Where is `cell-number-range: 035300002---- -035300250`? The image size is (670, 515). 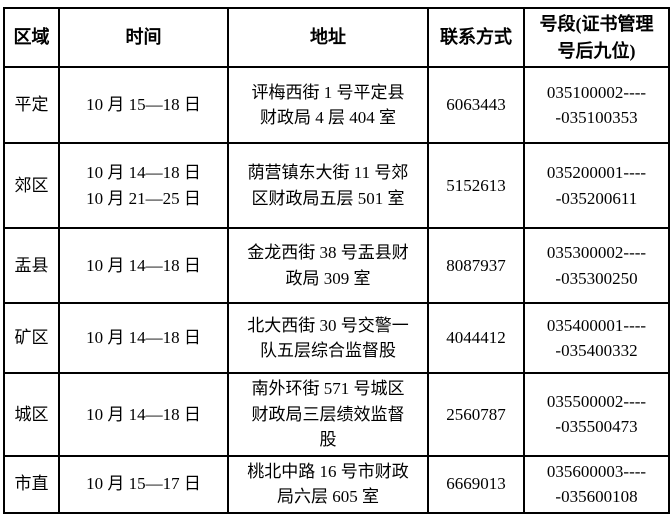
cell-number-range: 035300002---- -035300250 is located at coordinates (596, 265).